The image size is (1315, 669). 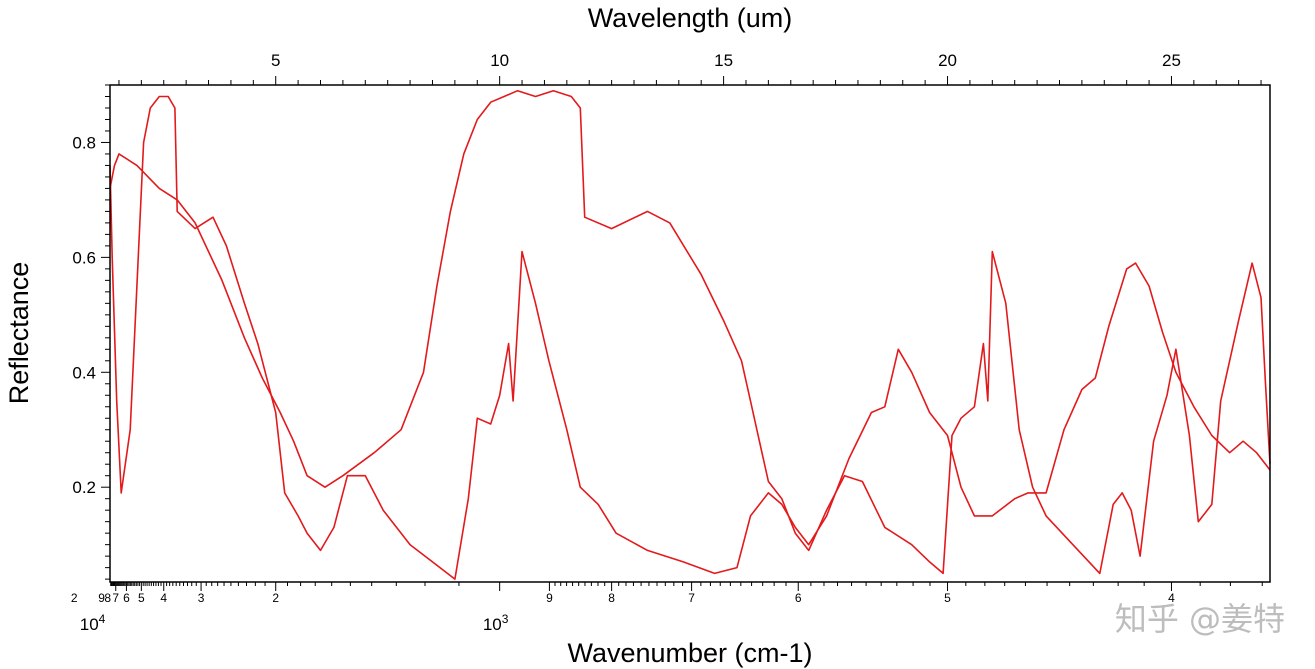 I want to click on watermark-text: 知乎 @姜特, so click(x=1200, y=619).